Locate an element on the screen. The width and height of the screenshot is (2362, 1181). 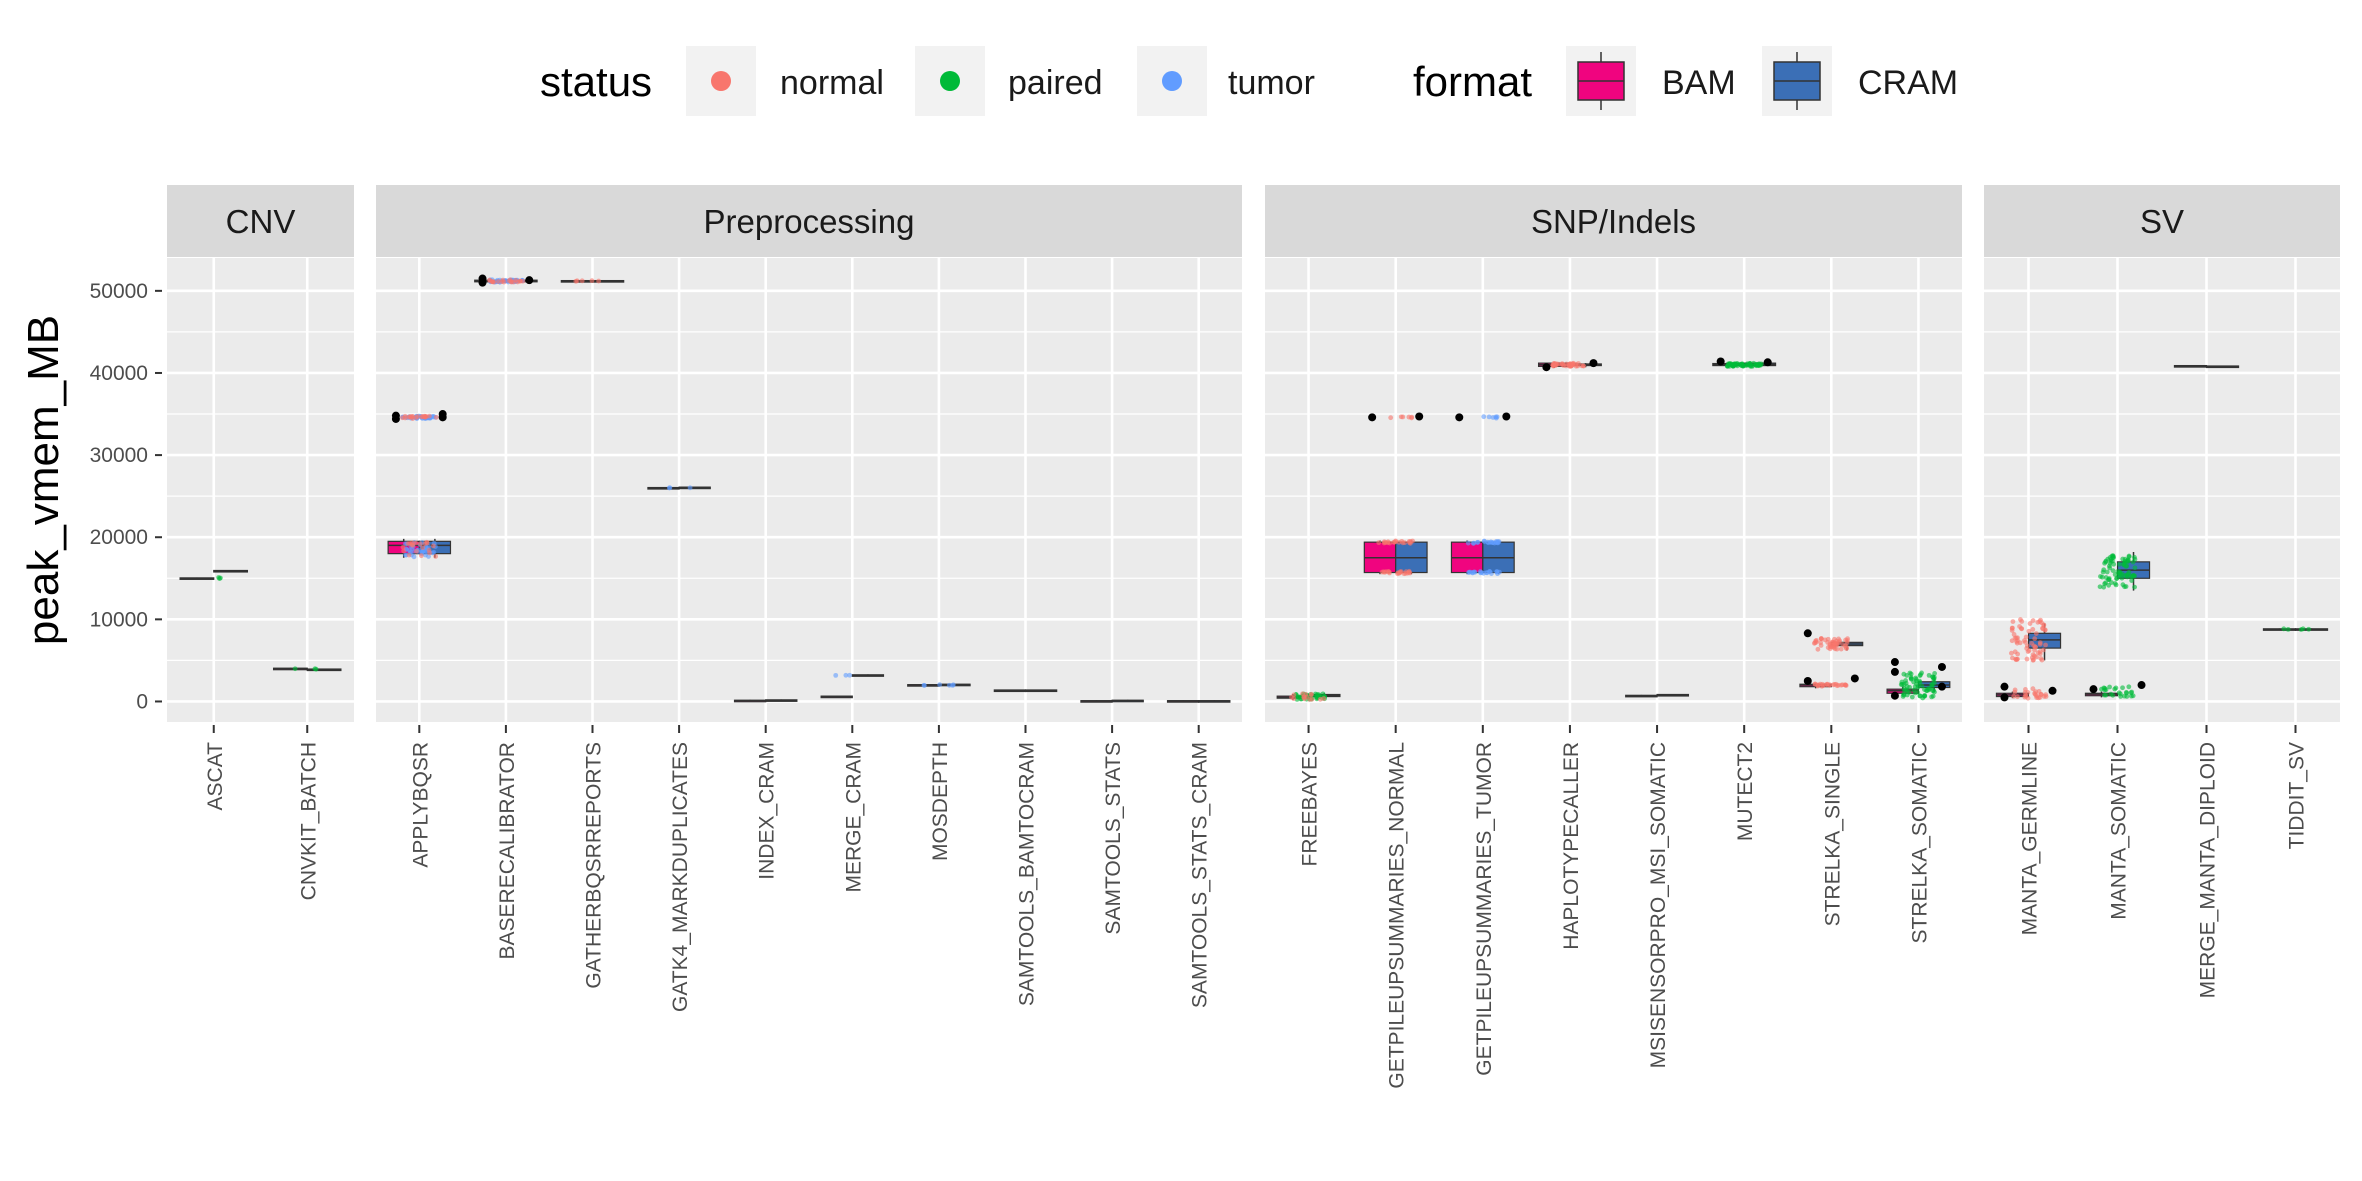
category-group: MERGE_MANTA_DIPLOID is located at coordinates (2206, 681).